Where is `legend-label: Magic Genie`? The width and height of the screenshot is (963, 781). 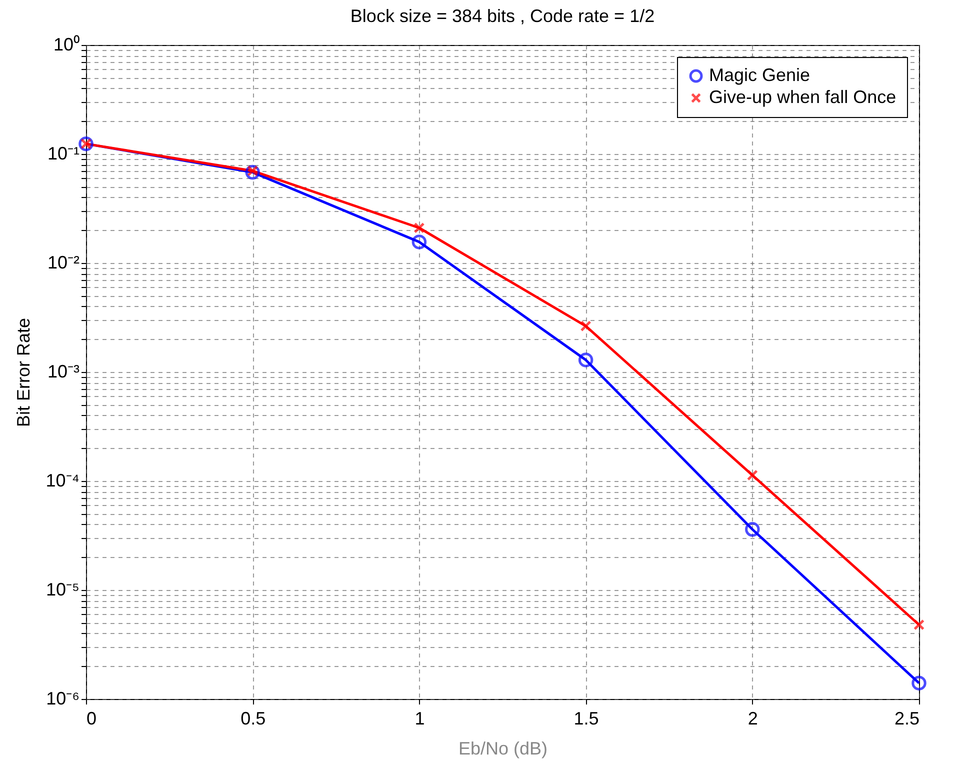 legend-label: Magic Genie is located at coordinates (759, 75).